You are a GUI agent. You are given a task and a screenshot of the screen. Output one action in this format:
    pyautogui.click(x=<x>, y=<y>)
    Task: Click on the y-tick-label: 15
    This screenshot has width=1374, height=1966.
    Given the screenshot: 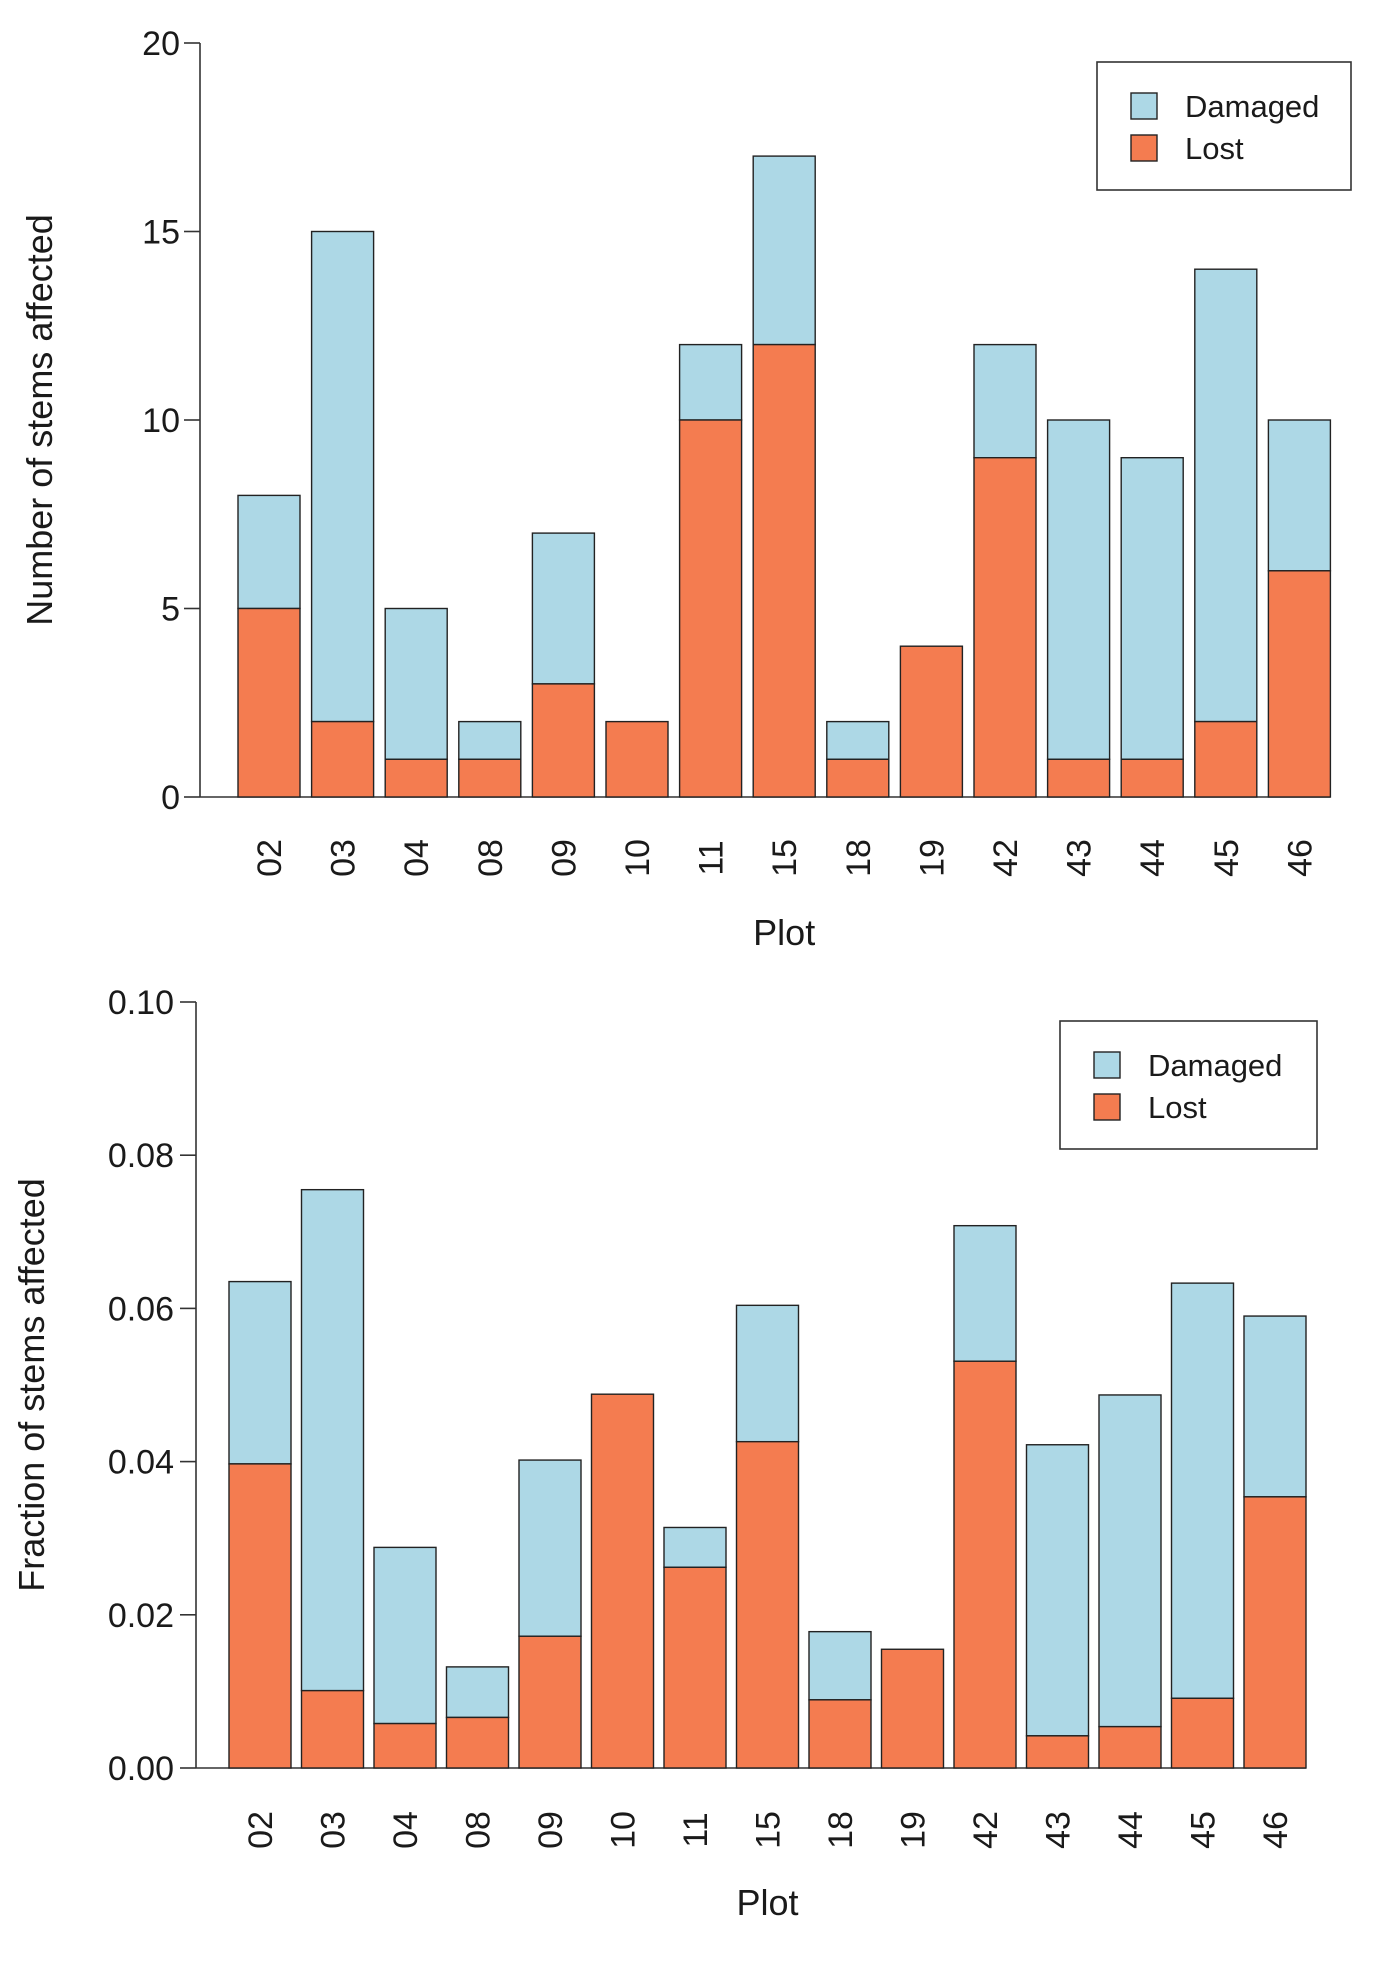 What is the action you would take?
    pyautogui.click(x=161, y=233)
    